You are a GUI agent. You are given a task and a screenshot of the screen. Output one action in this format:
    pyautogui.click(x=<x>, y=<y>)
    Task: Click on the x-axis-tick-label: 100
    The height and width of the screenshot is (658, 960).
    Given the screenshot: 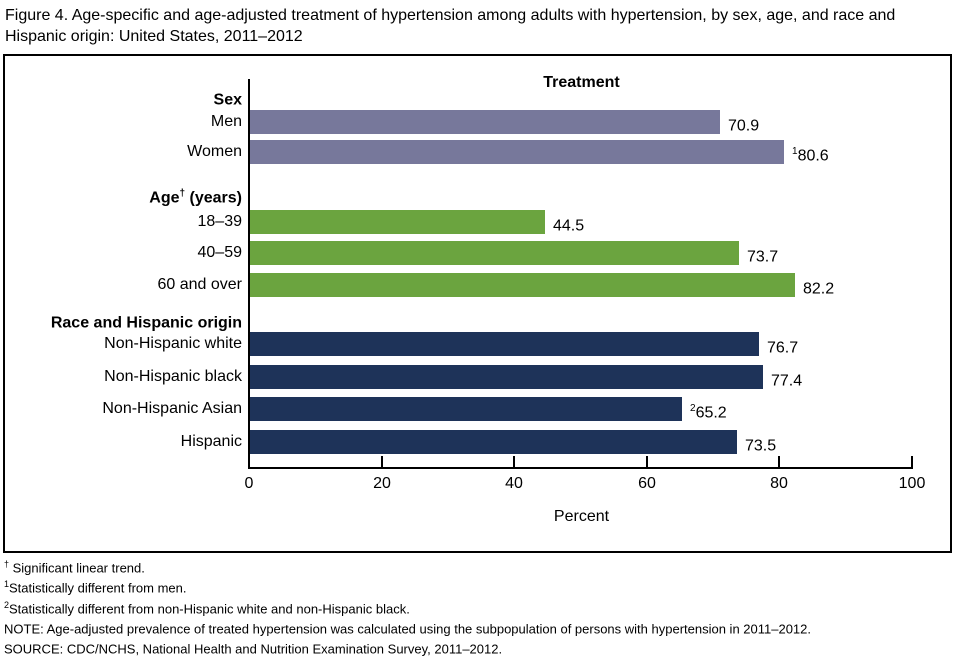 What is the action you would take?
    pyautogui.click(x=912, y=483)
    